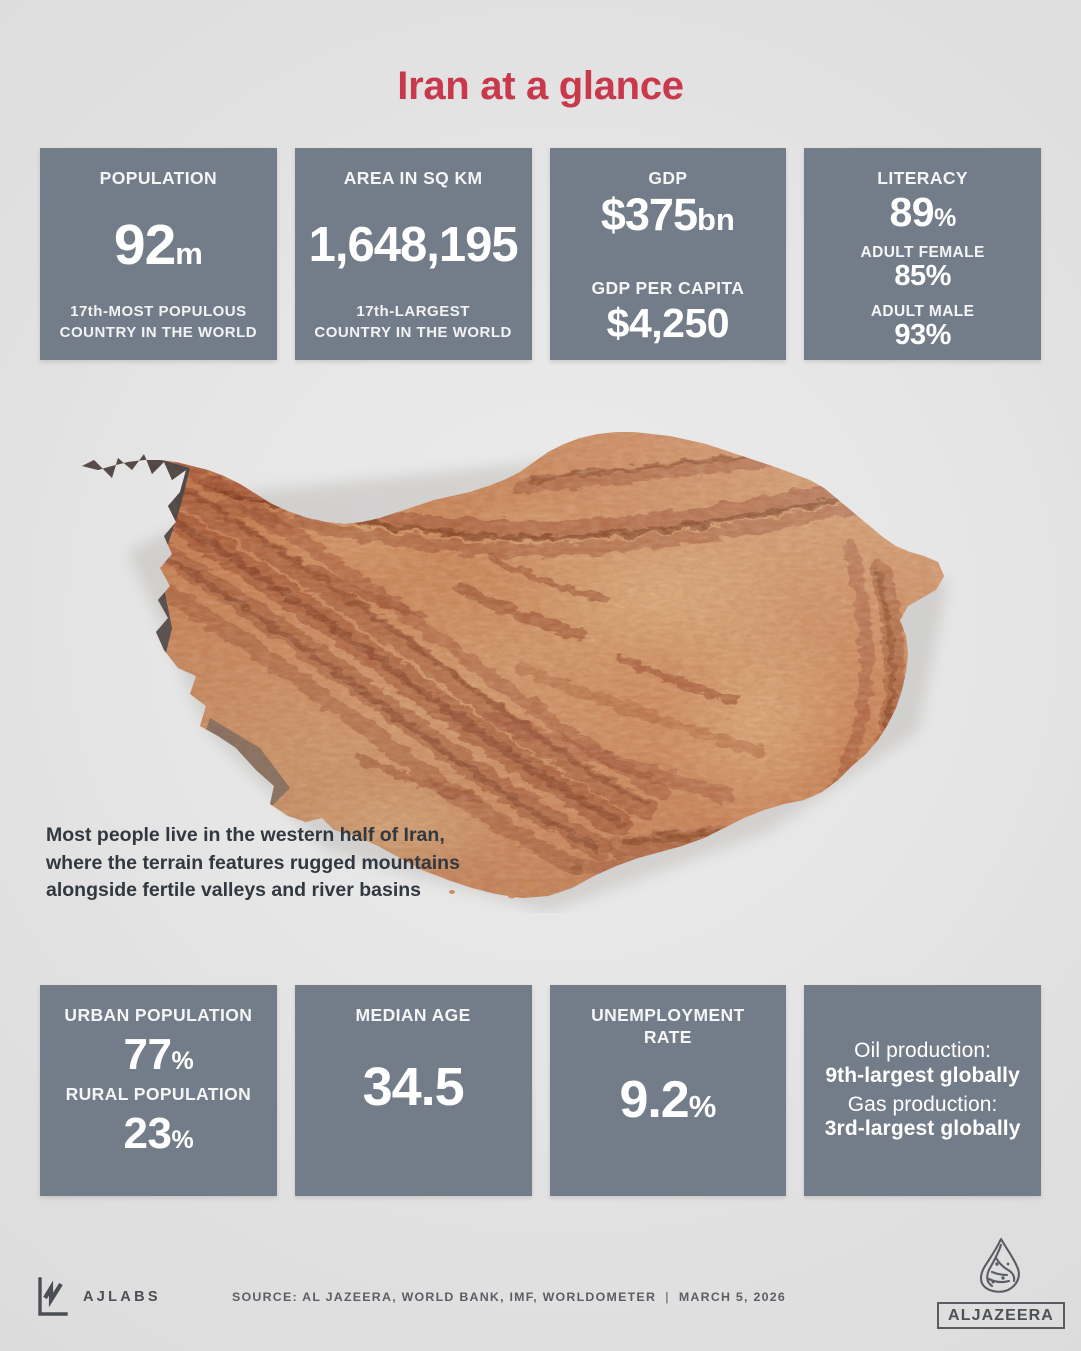 The width and height of the screenshot is (1081, 1351). Describe the element at coordinates (147, 1054) in the screenshot. I see `urban-population-number: 77` at that location.